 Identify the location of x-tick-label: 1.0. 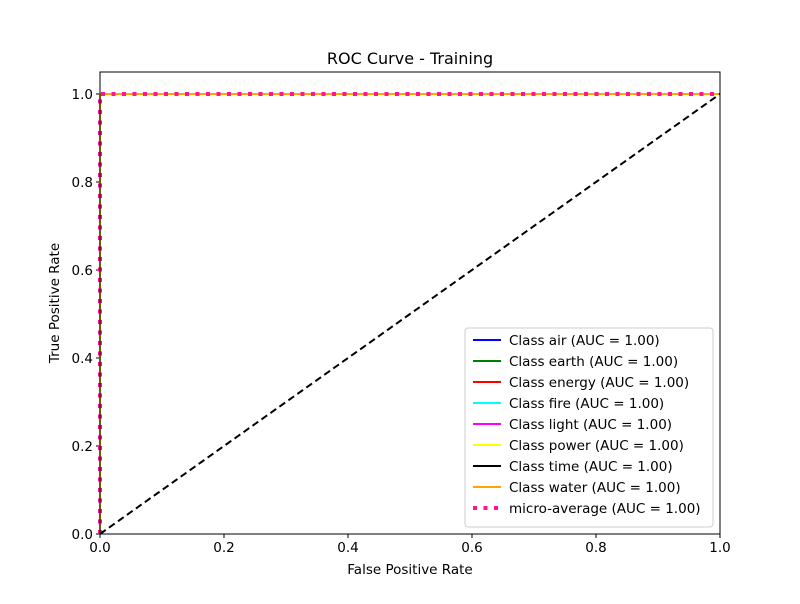
(719, 548).